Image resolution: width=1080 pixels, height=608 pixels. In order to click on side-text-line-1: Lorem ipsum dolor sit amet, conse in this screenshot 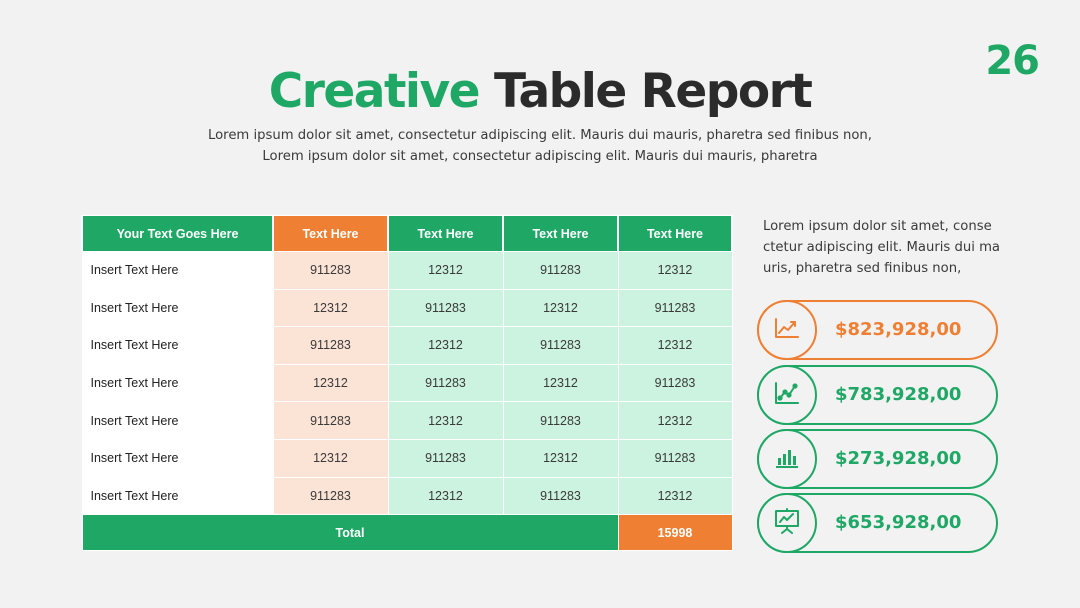, I will do `click(877, 226)`.